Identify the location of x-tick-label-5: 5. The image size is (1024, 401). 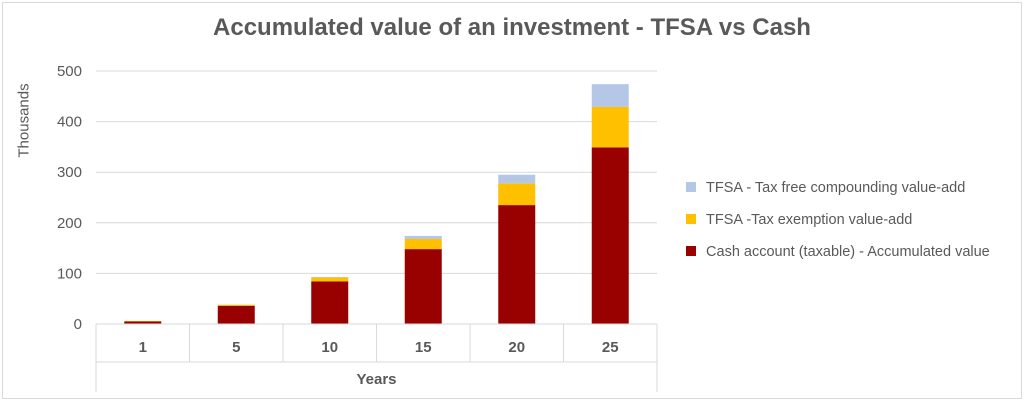
(236, 347).